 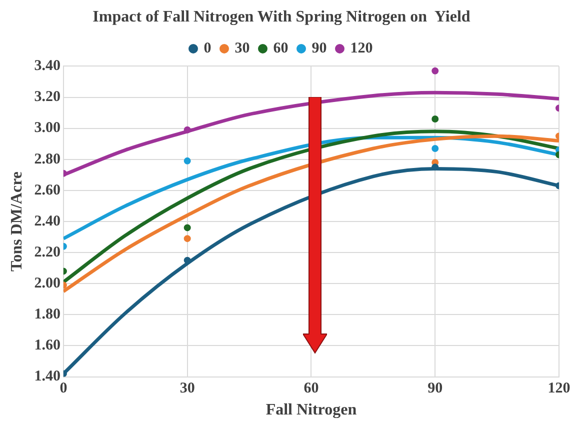 I want to click on legend-label: 90, so click(x=319, y=48).